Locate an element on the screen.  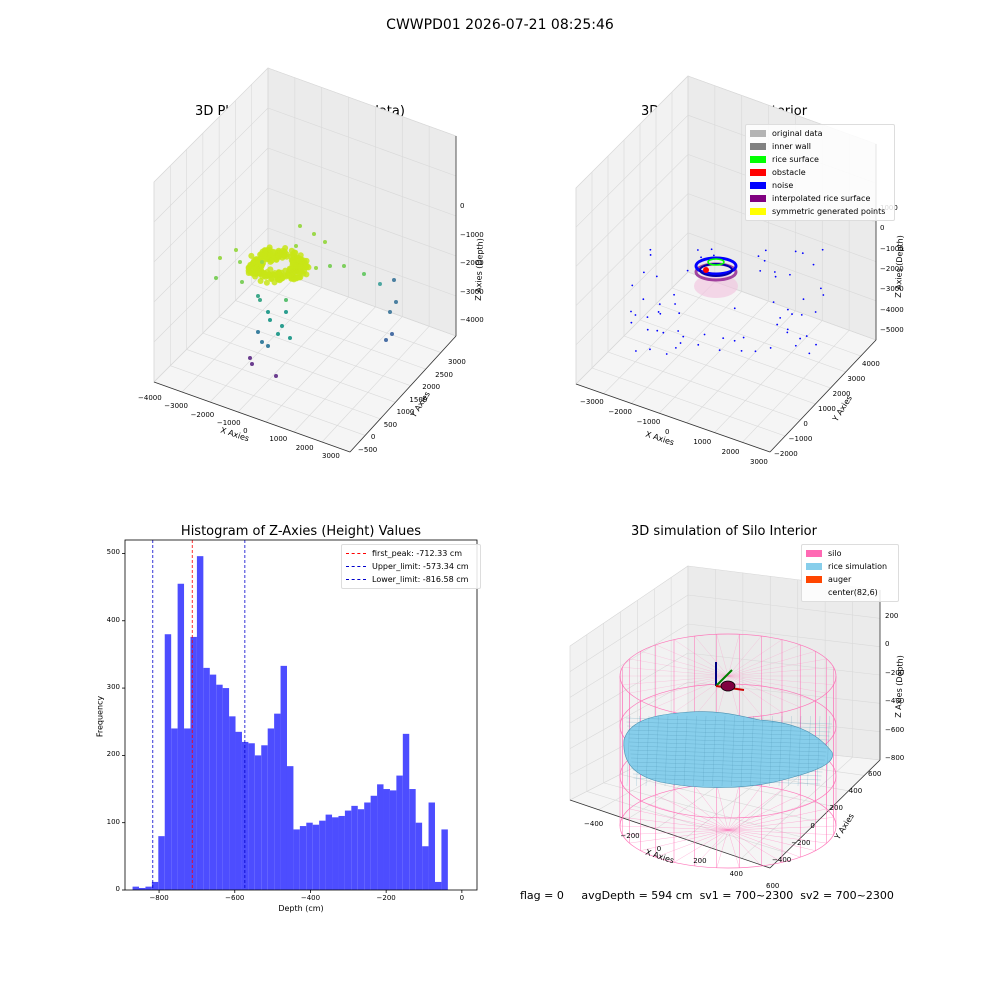
legend-entry: interpolated rice surface is located at coordinates (820, 198).